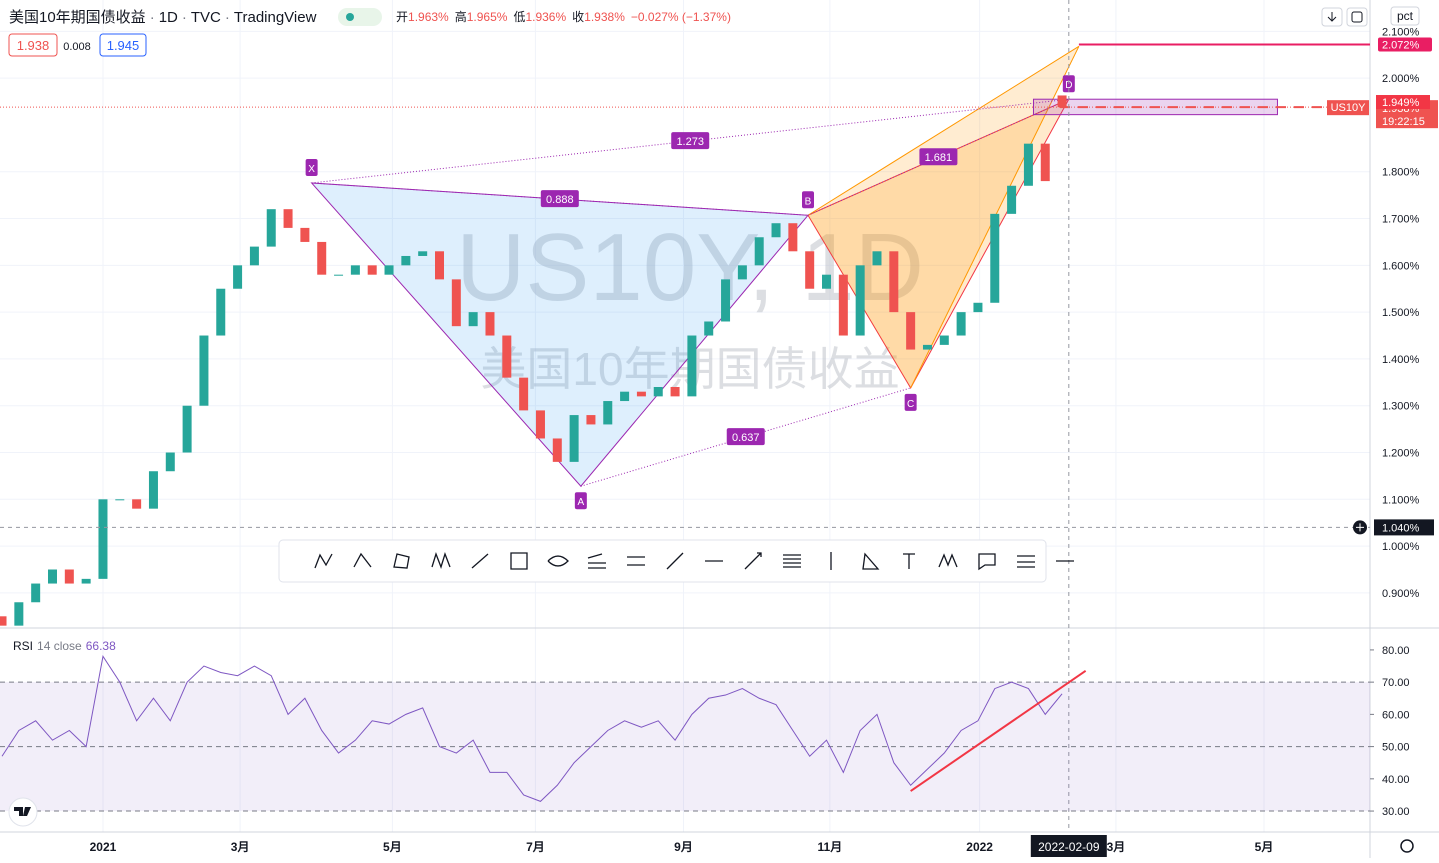 This screenshot has height=863, width=1439. What do you see at coordinates (1401, 79) in the screenshot?
I see `y-tick-label: 2.000%` at bounding box center [1401, 79].